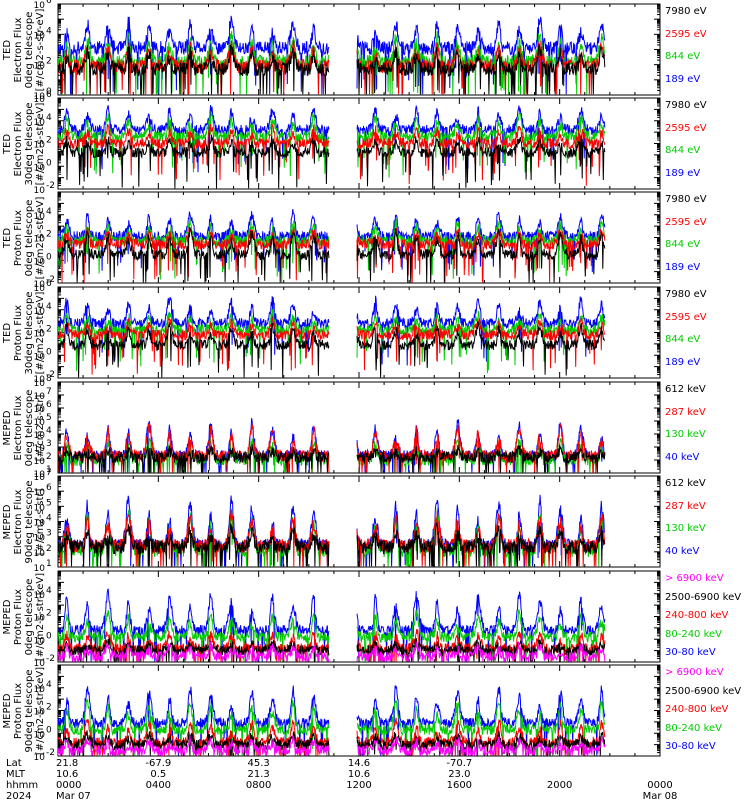  What do you see at coordinates (459, 785) in the screenshot?
I see `footer-hhmm-value: 1600` at bounding box center [459, 785].